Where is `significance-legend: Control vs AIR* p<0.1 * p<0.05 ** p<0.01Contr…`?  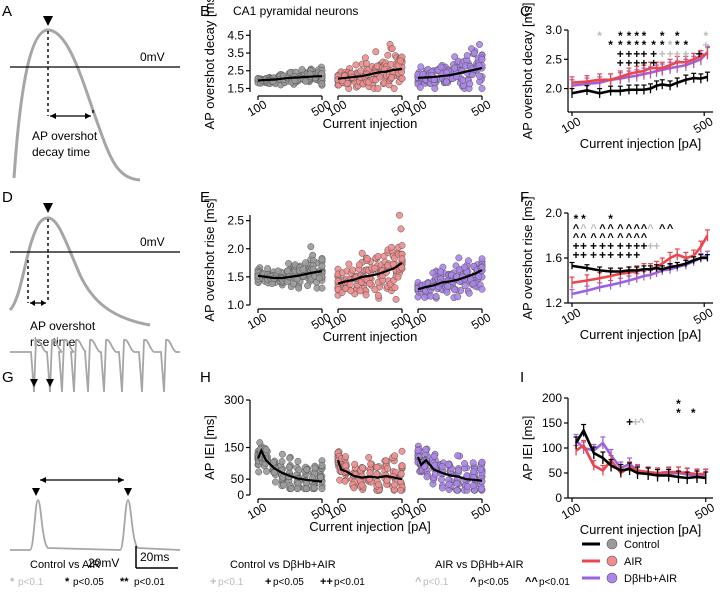 significance-legend: Control vs AIR* p<0.1 * p<0.05 ** p<0.01Contr… is located at coordinates (290, 573).